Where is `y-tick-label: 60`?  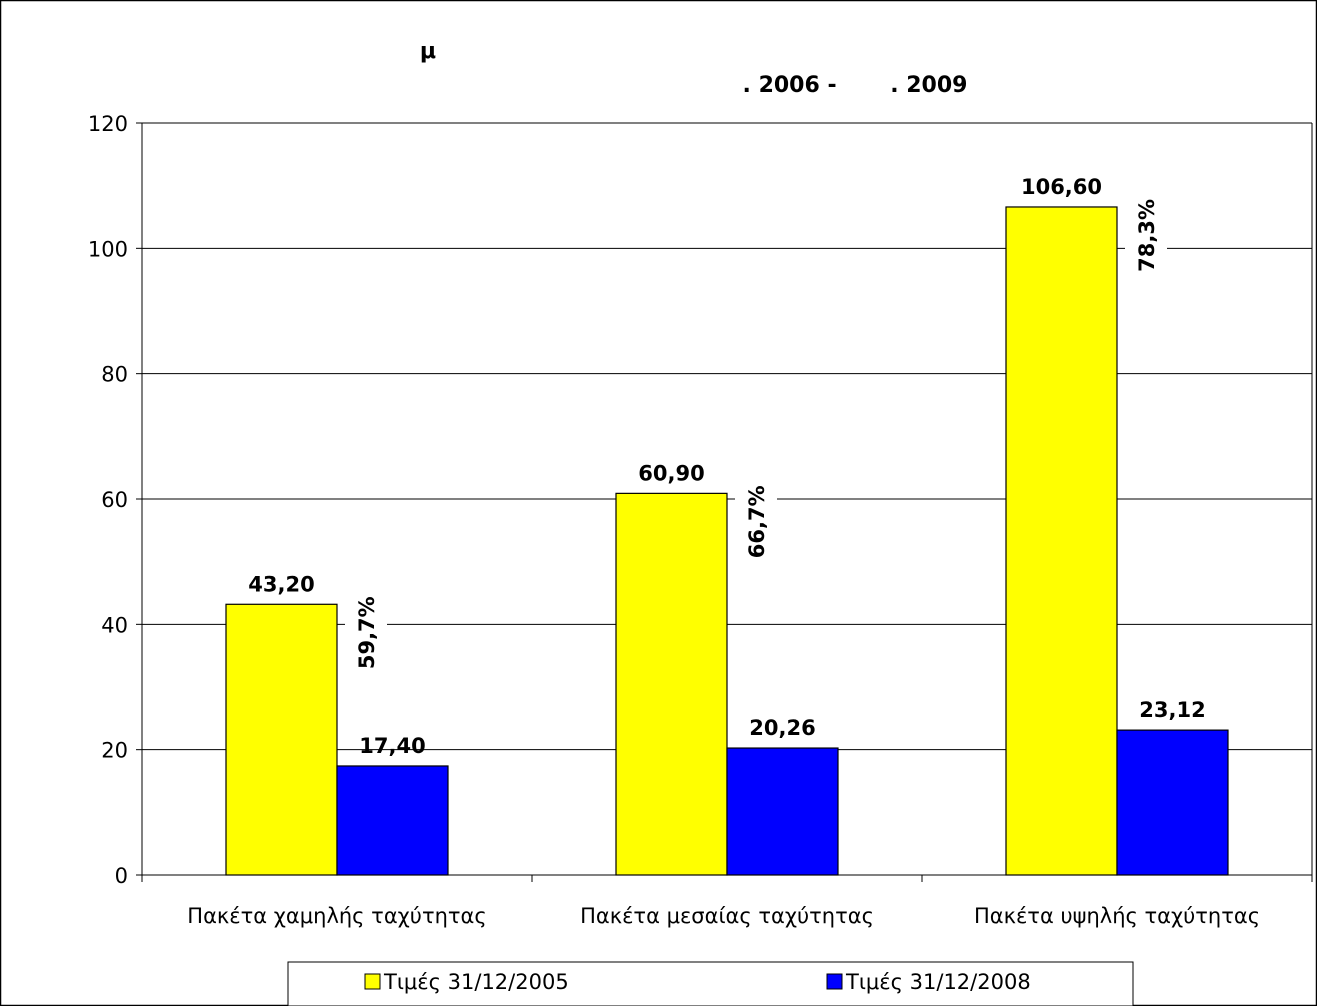
y-tick-label: 60 is located at coordinates (114, 500).